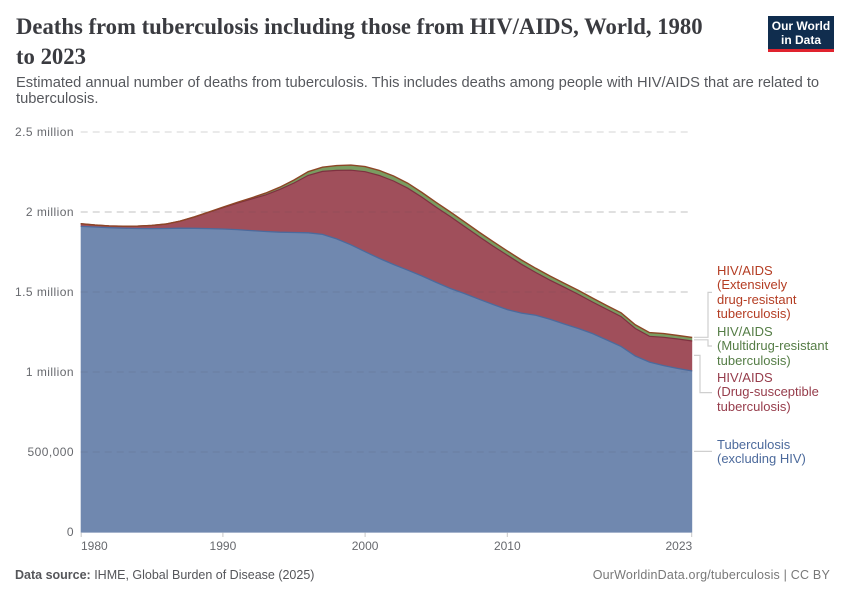 This screenshot has width=850, height=600. What do you see at coordinates (44, 292) in the screenshot?
I see `svg-text: 1.5 million` at bounding box center [44, 292].